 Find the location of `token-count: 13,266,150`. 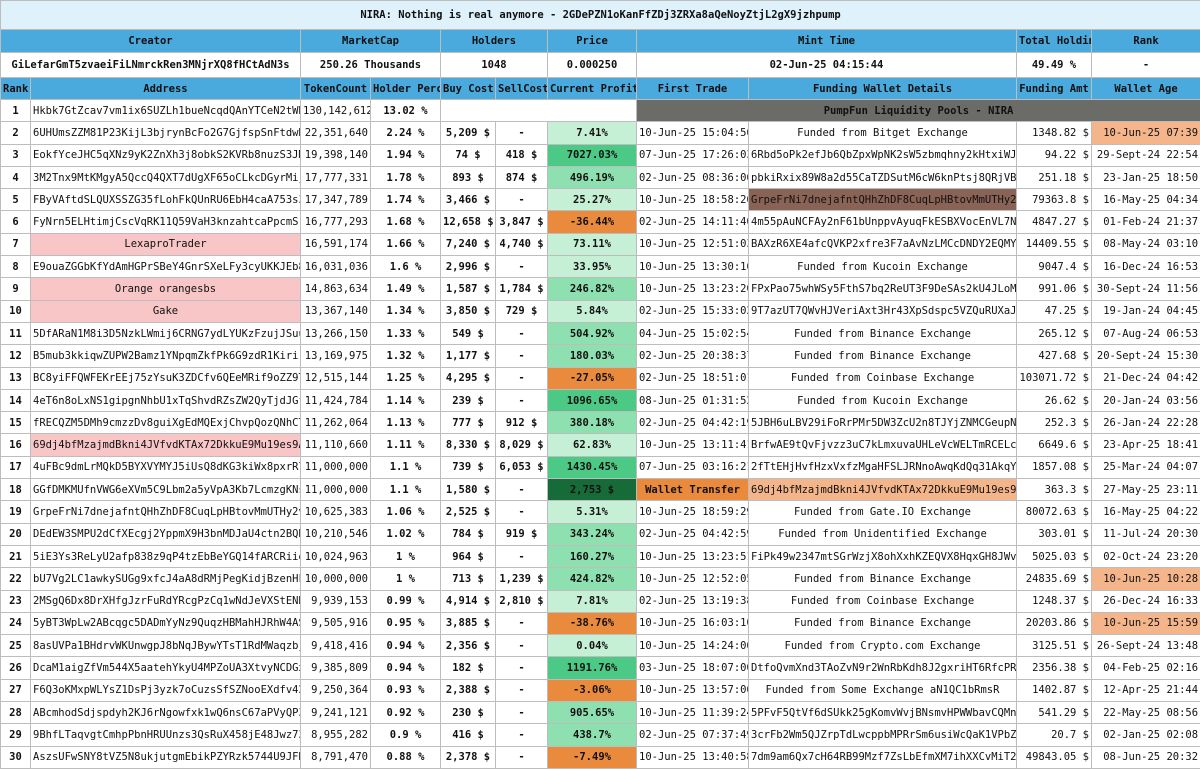

token-count: 13,266,150 is located at coordinates (336, 333).